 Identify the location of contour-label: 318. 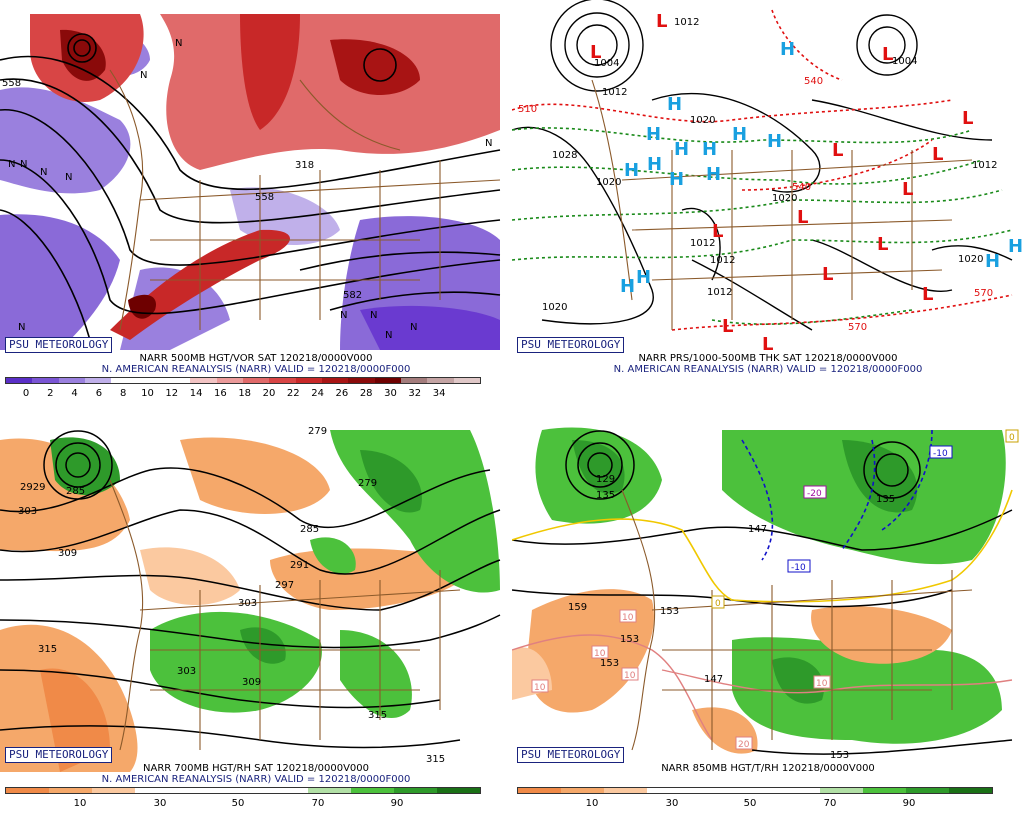
(304, 165).